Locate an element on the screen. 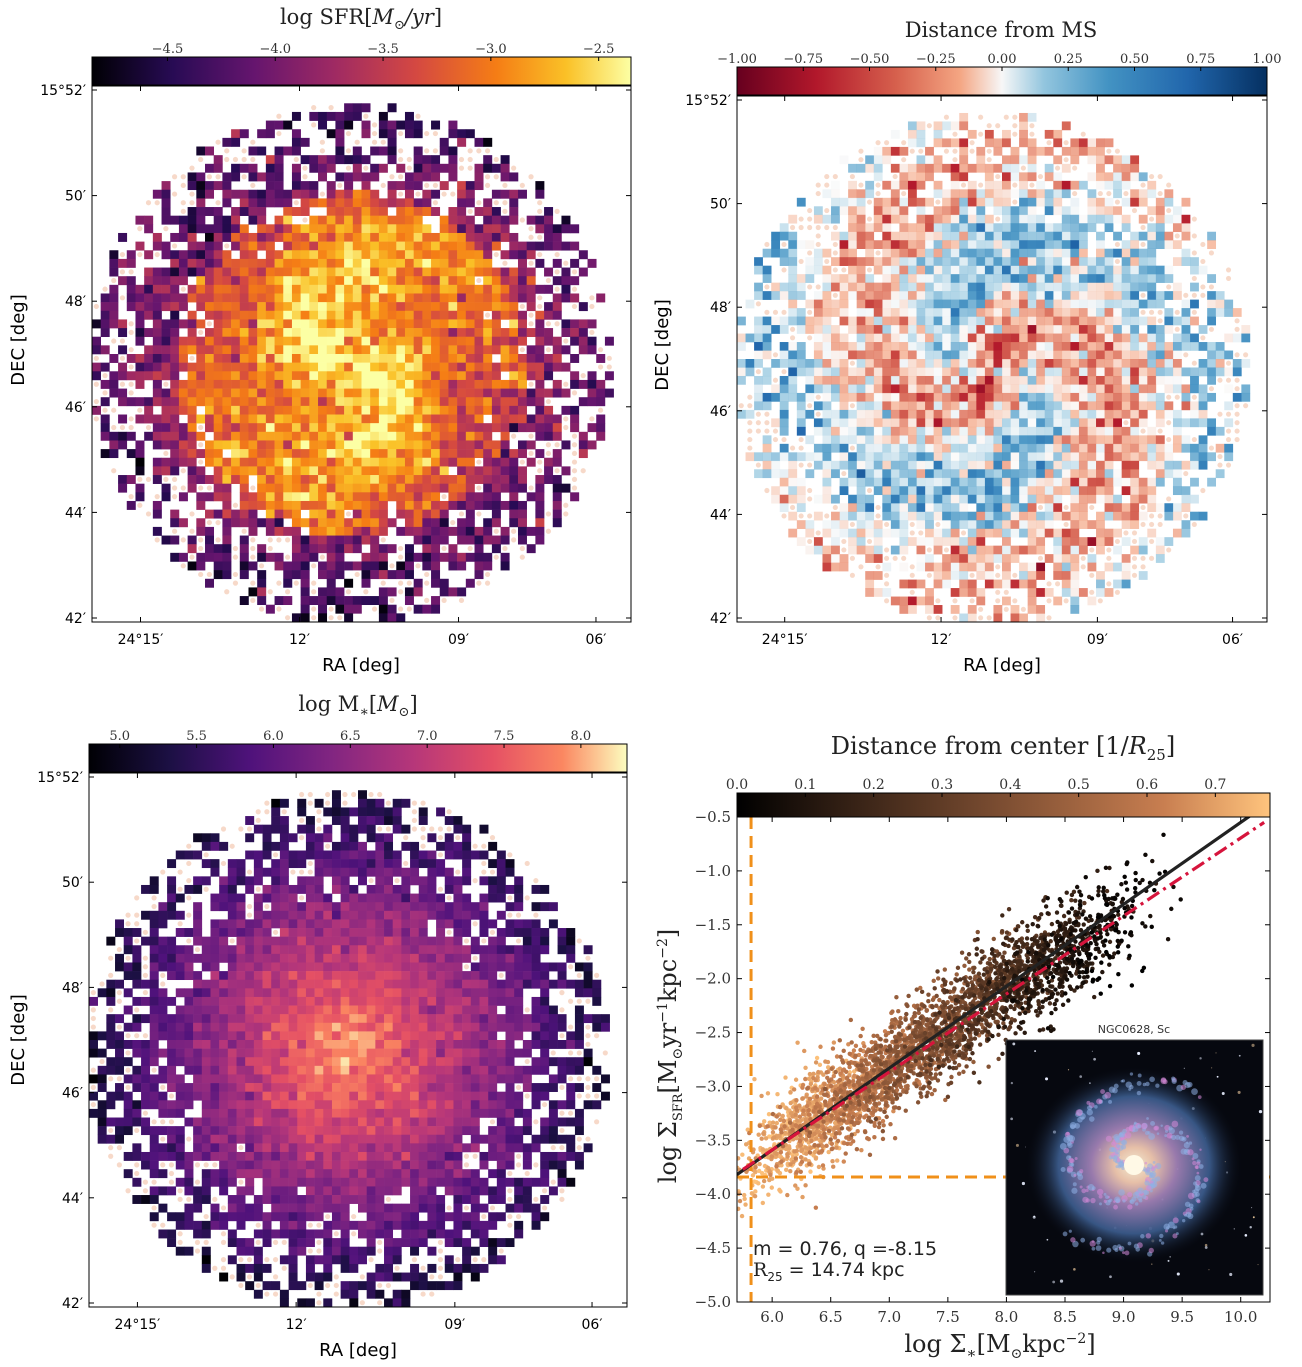 Image resolution: width=1302 pixels, height=1367 pixels. galaxy-nucleus is located at coordinates (1134, 1165).